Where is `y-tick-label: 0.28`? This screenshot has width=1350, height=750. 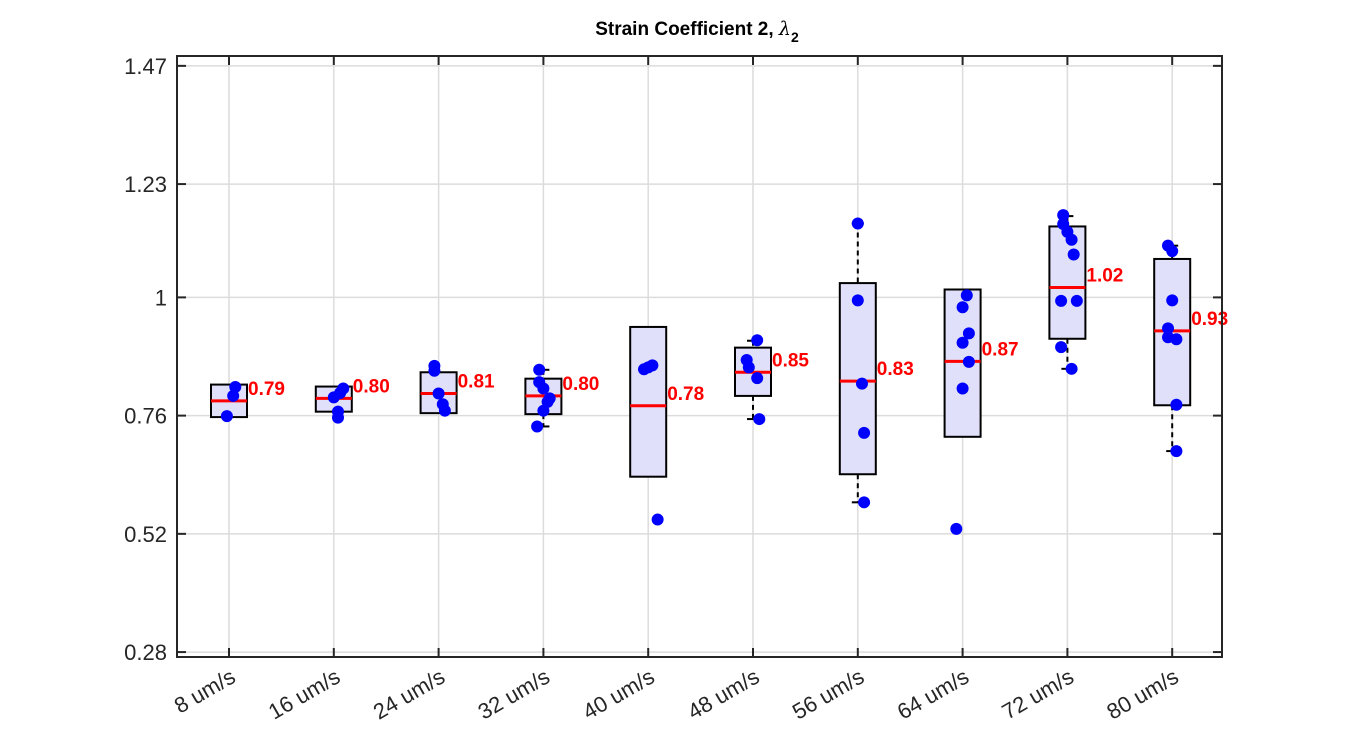
y-tick-label: 0.28 is located at coordinates (145, 652).